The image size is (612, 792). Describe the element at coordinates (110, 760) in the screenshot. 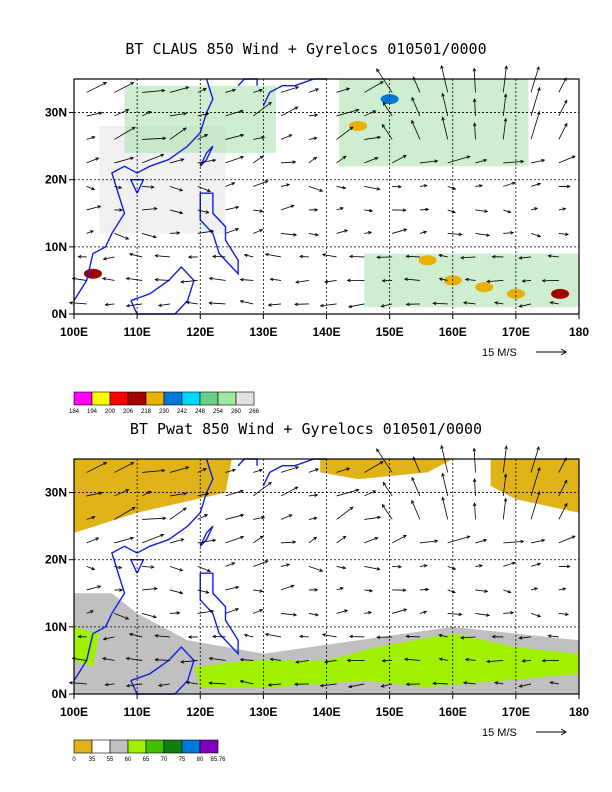

I see `colorbar-label: 55` at that location.